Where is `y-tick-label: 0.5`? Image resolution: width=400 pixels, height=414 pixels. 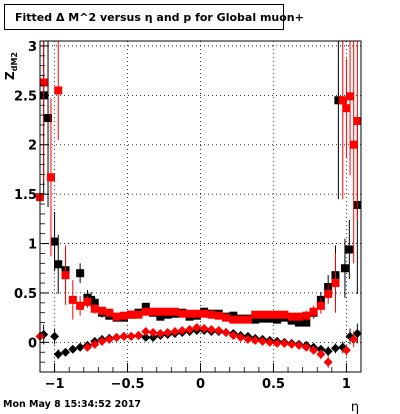 y-tick-label: 0.5 is located at coordinates (25, 294).